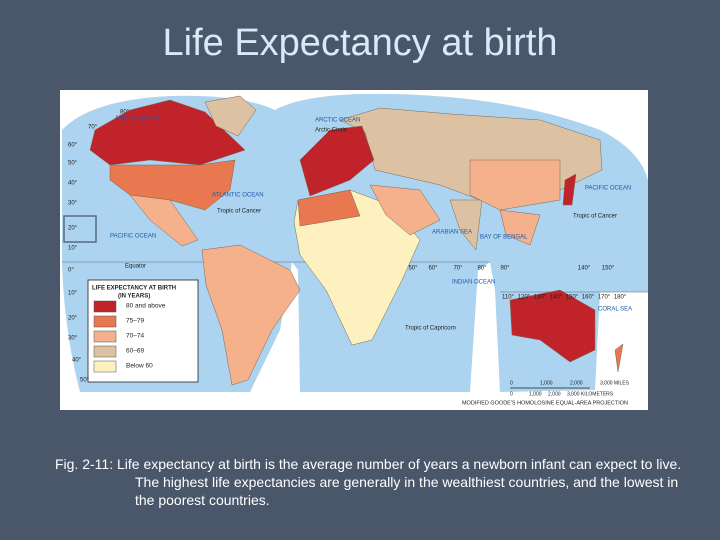 The height and width of the screenshot is (540, 720). What do you see at coordinates (452, 233) in the screenshot?
I see `sea-label: ARABIAN SEA` at bounding box center [452, 233].